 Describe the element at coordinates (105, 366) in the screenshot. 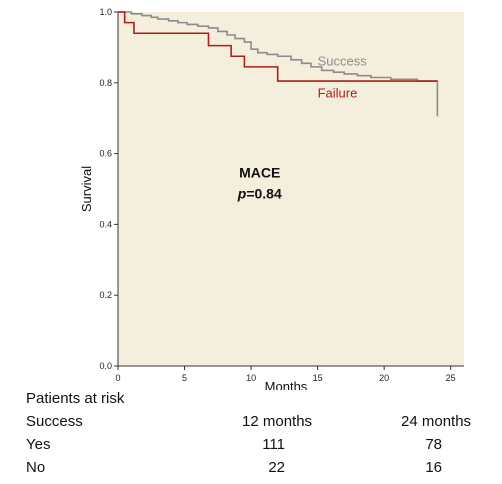

I see `y-tick-label: 0.0` at that location.